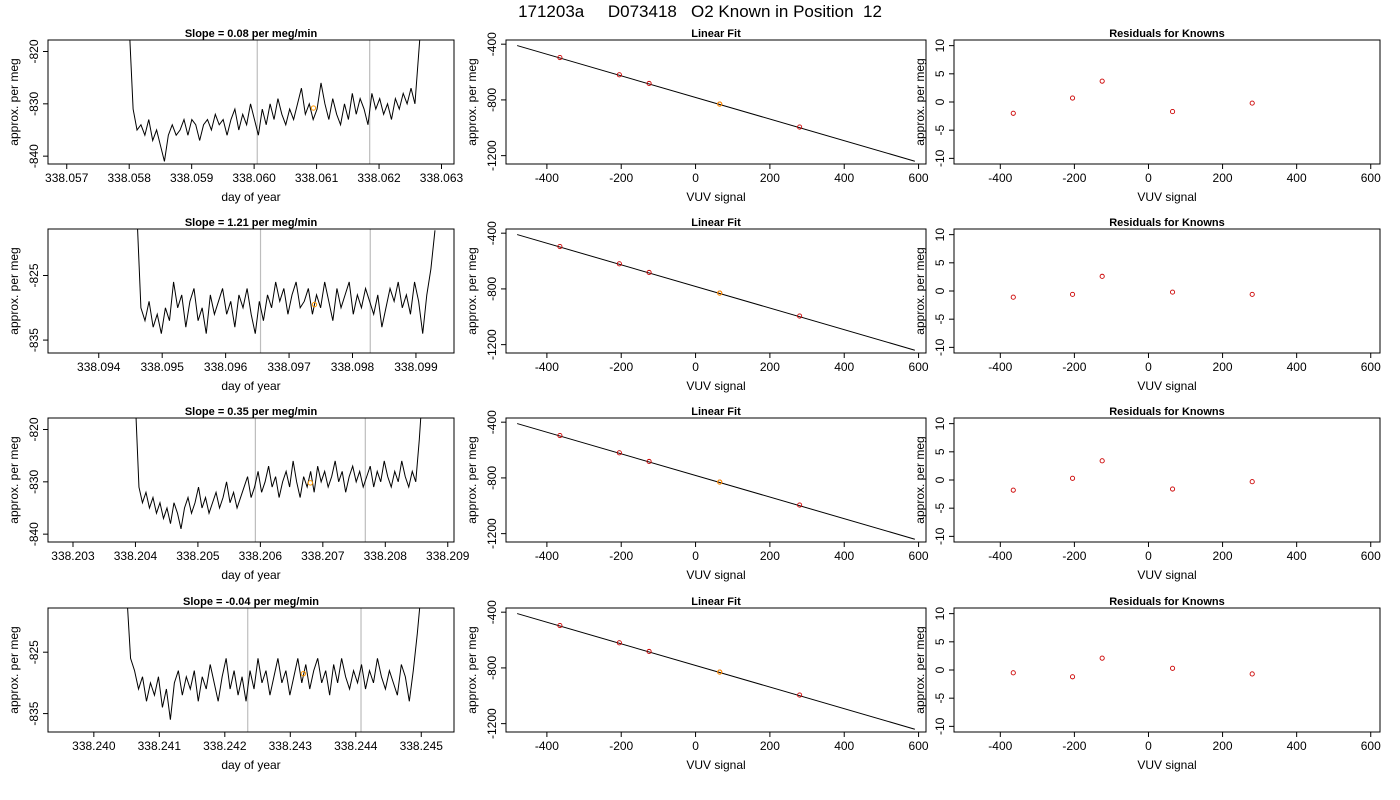 Image resolution: width=1400 pixels, height=800 pixels. I want to click on x-tick-label: 338.204, so click(136, 556).